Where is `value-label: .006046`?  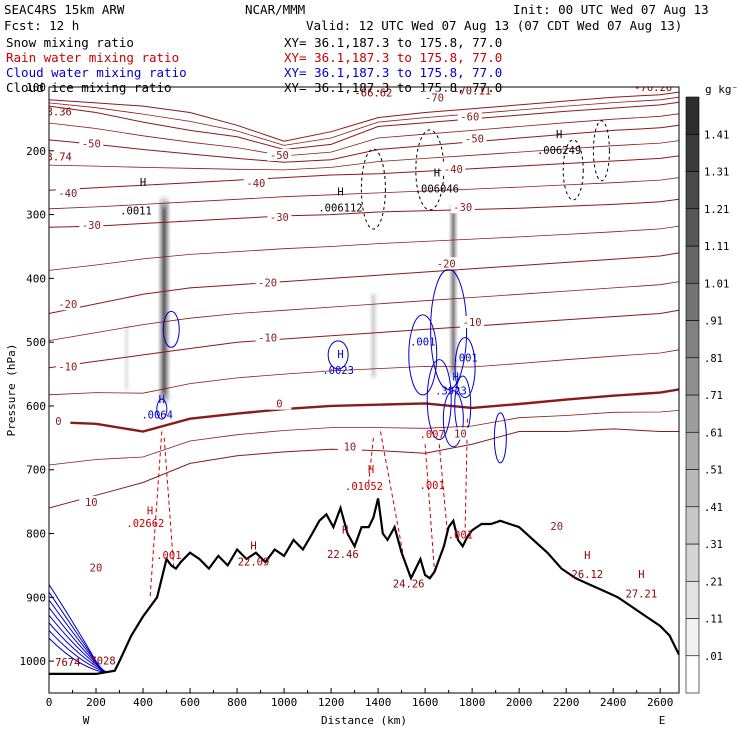
value-label: .006046 is located at coordinates (437, 189).